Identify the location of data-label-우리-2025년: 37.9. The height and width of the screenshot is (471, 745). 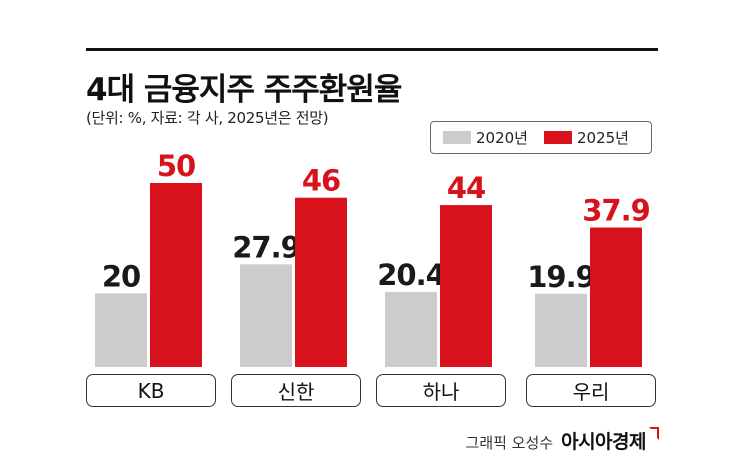
(616, 211).